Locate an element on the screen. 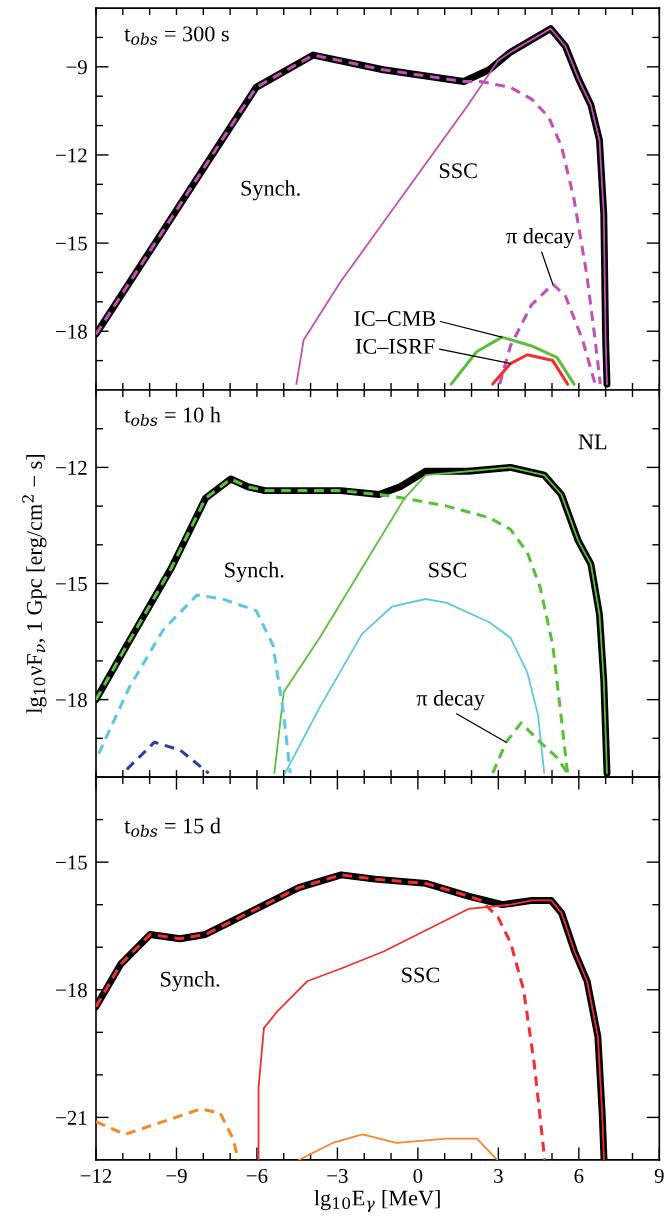  y-tick-label: −21 is located at coordinates (71, 1117).